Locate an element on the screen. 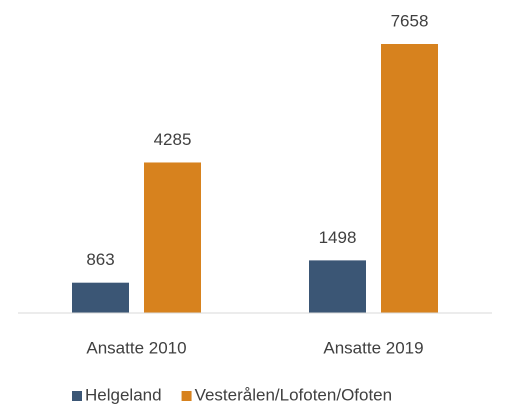 Image resolution: width=511 pixels, height=409 pixels. legend-label: Vesterålen/Lofoten/Ofoten is located at coordinates (294, 394).